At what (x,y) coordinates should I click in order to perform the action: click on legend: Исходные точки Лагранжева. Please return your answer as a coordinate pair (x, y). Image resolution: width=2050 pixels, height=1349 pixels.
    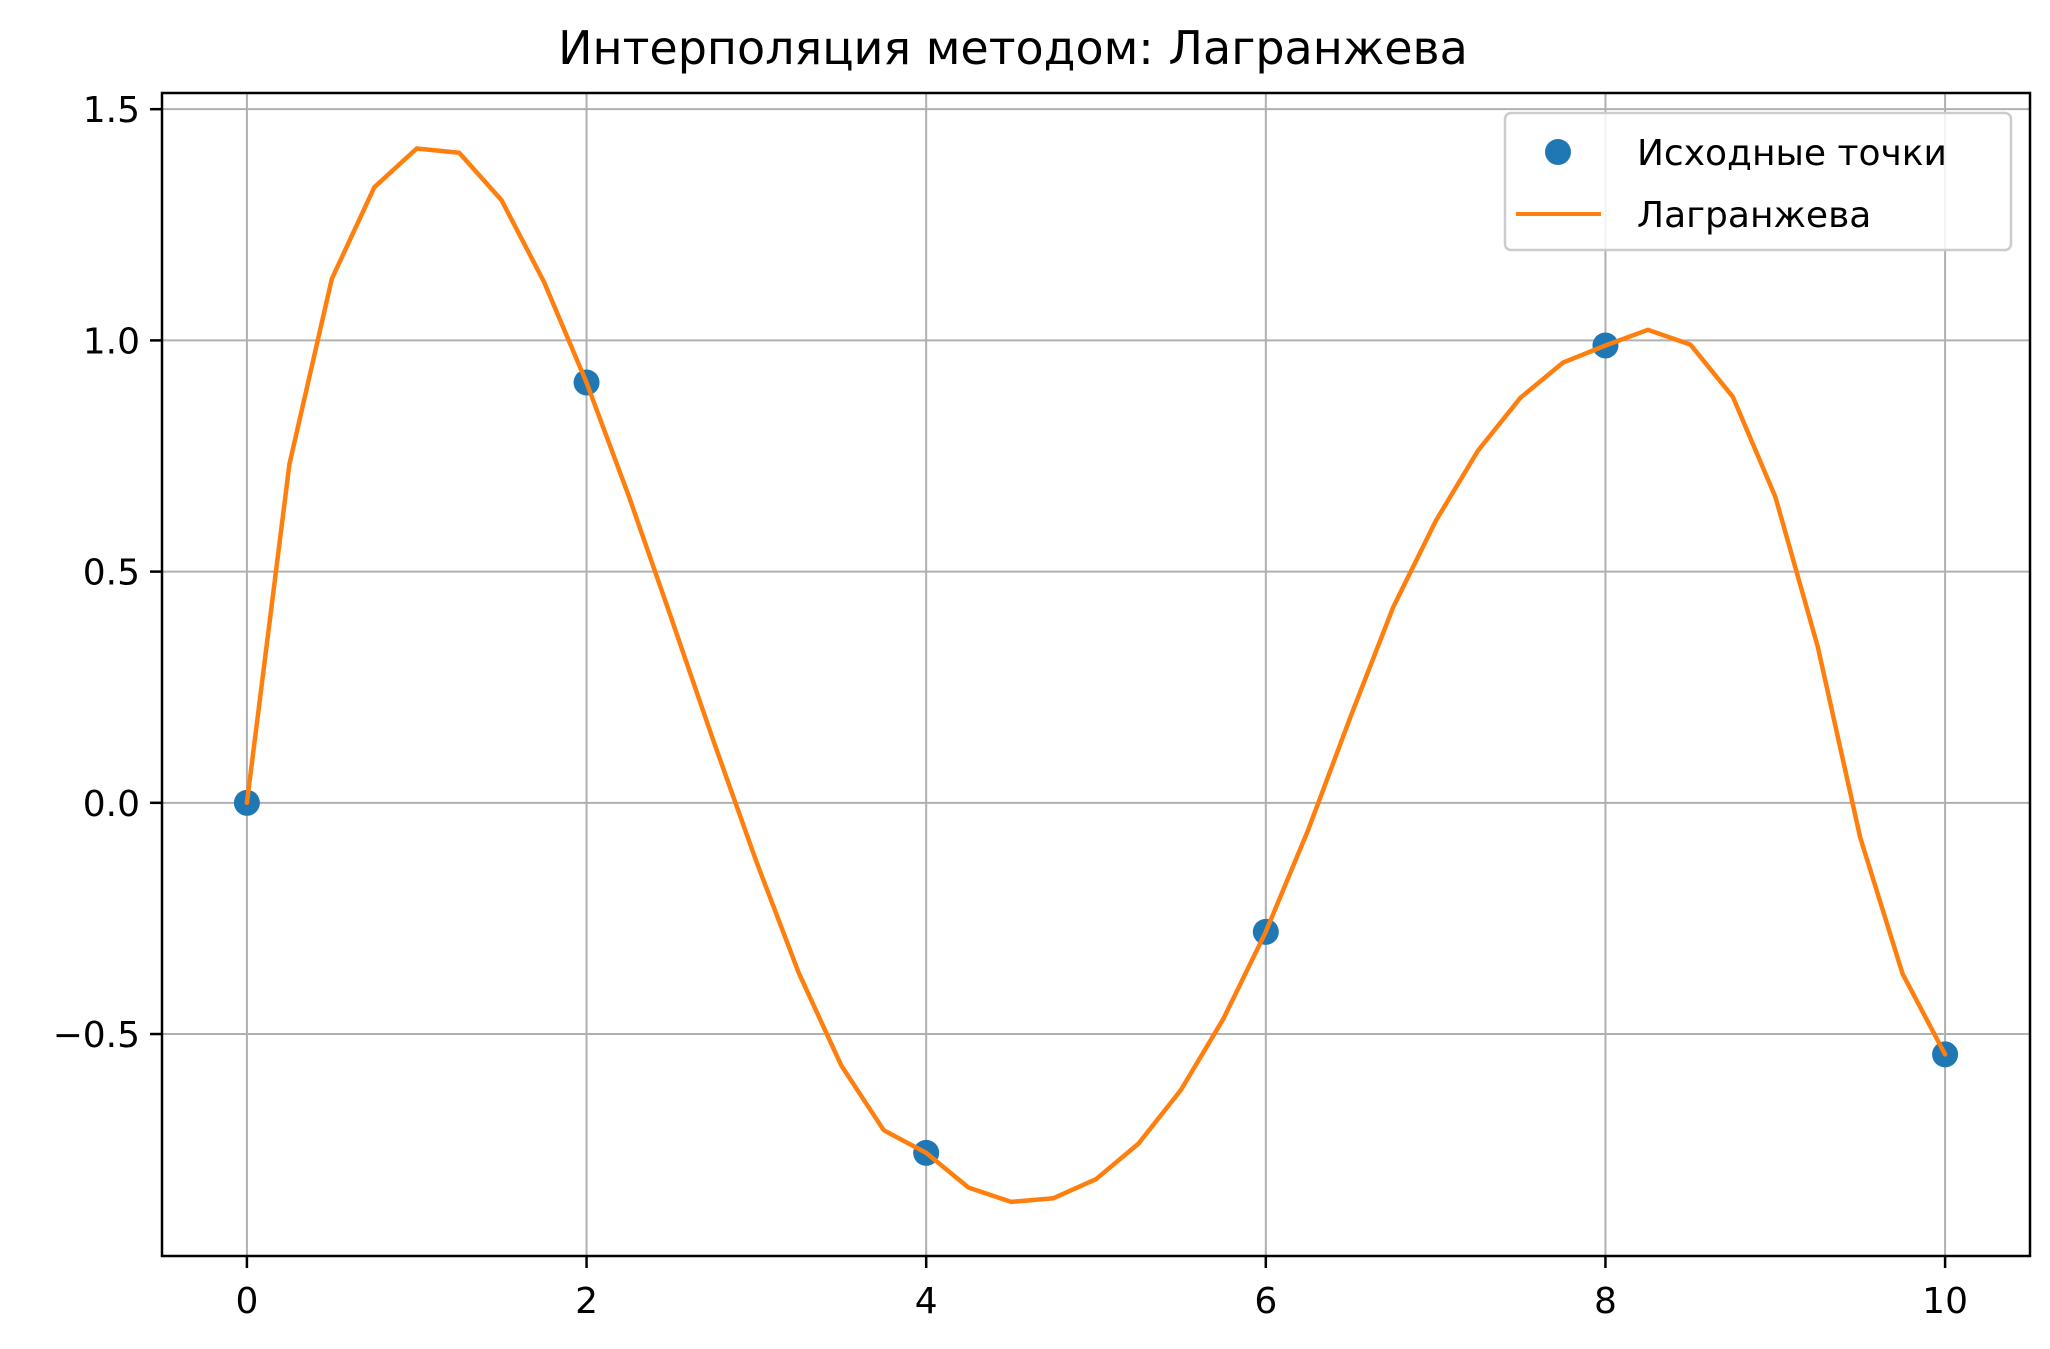
    Looking at the image, I should click on (1758, 181).